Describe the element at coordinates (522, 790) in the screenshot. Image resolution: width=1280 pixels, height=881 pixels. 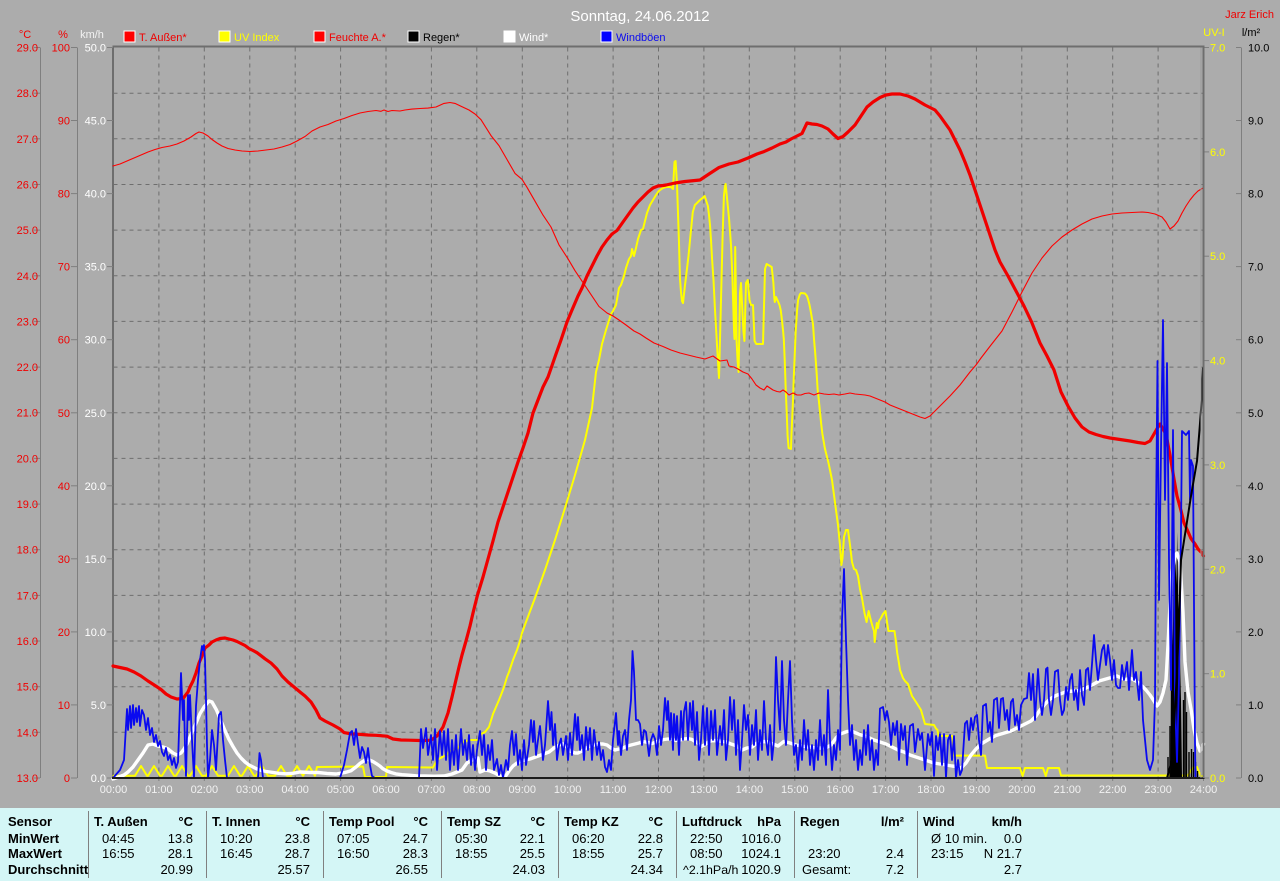
I see `svg-text: 09:00` at that location.